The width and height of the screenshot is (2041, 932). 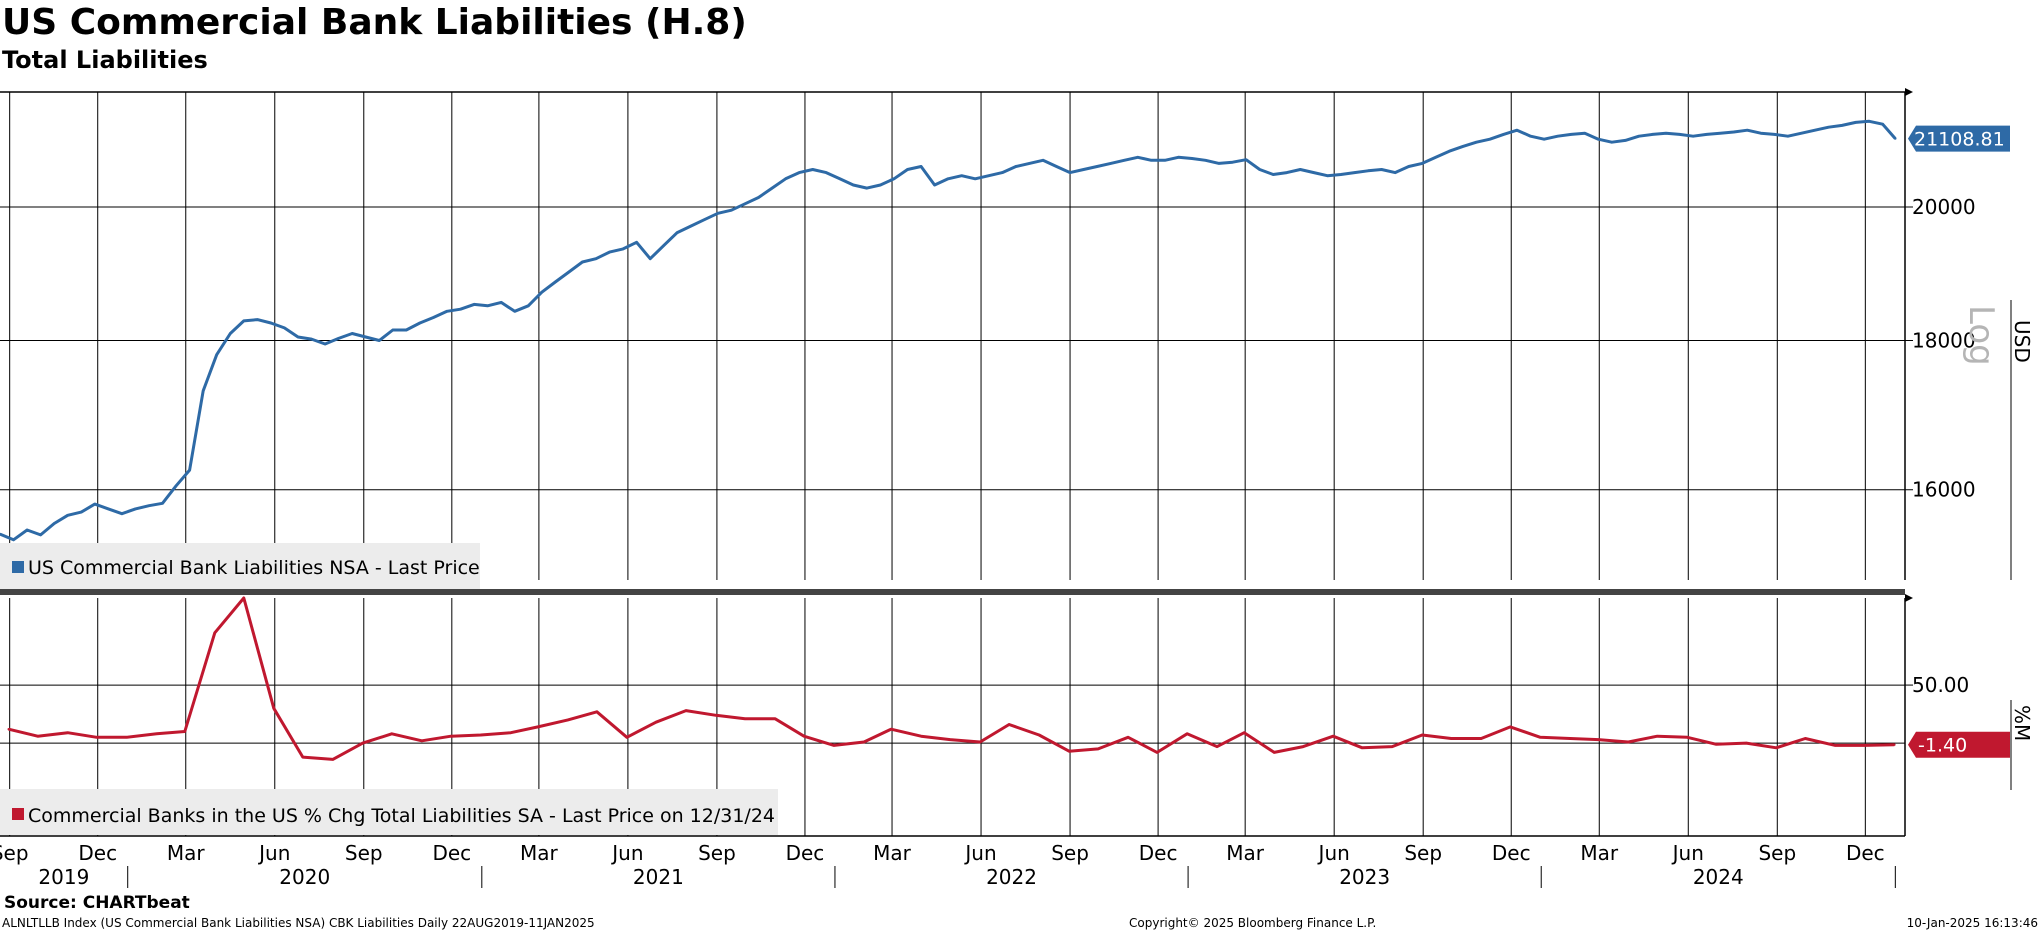 What do you see at coordinates (1981, 335) in the screenshot?
I see `log-scale-label: Log` at bounding box center [1981, 335].